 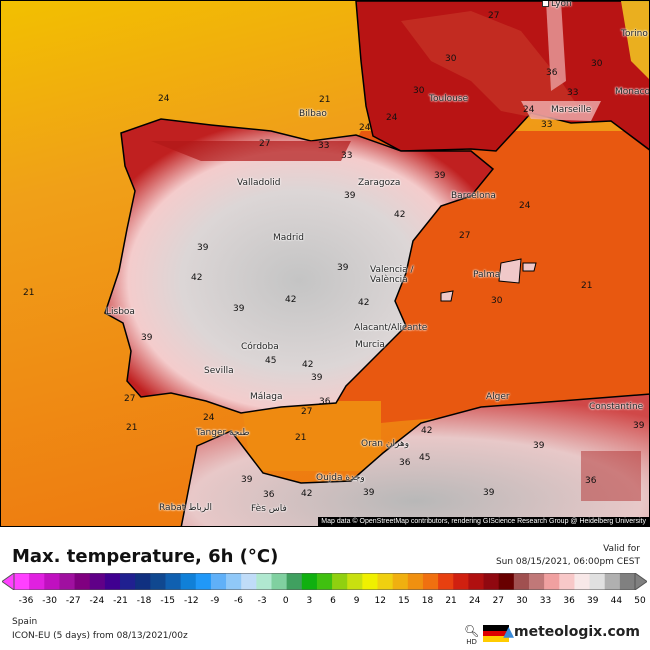 I want to click on scale-tick-label: 39, so click(x=593, y=601).